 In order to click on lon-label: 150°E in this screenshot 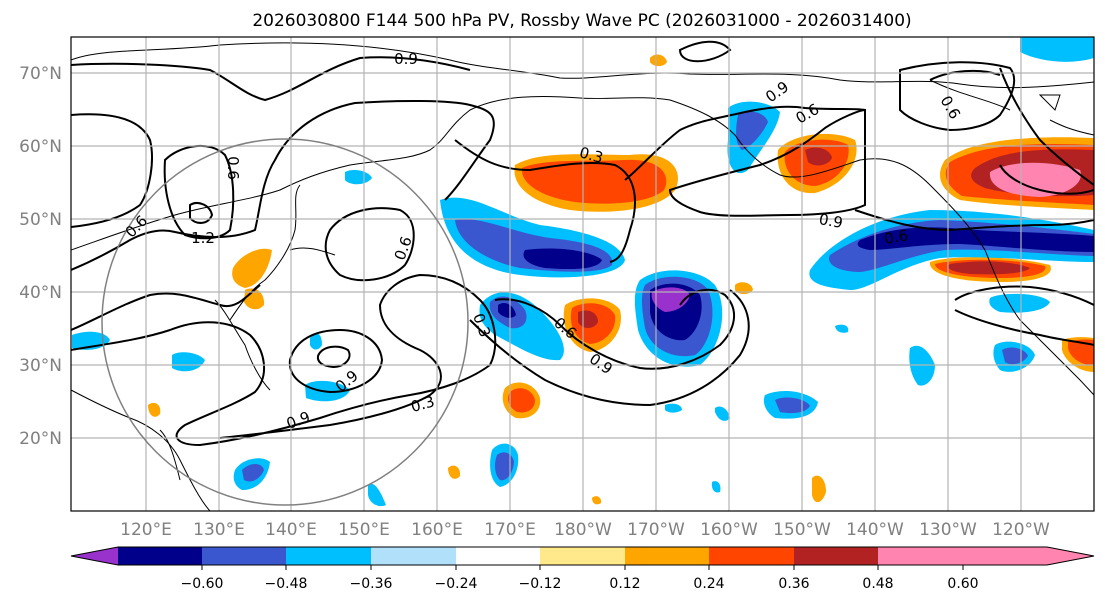, I will do `click(364, 530)`.